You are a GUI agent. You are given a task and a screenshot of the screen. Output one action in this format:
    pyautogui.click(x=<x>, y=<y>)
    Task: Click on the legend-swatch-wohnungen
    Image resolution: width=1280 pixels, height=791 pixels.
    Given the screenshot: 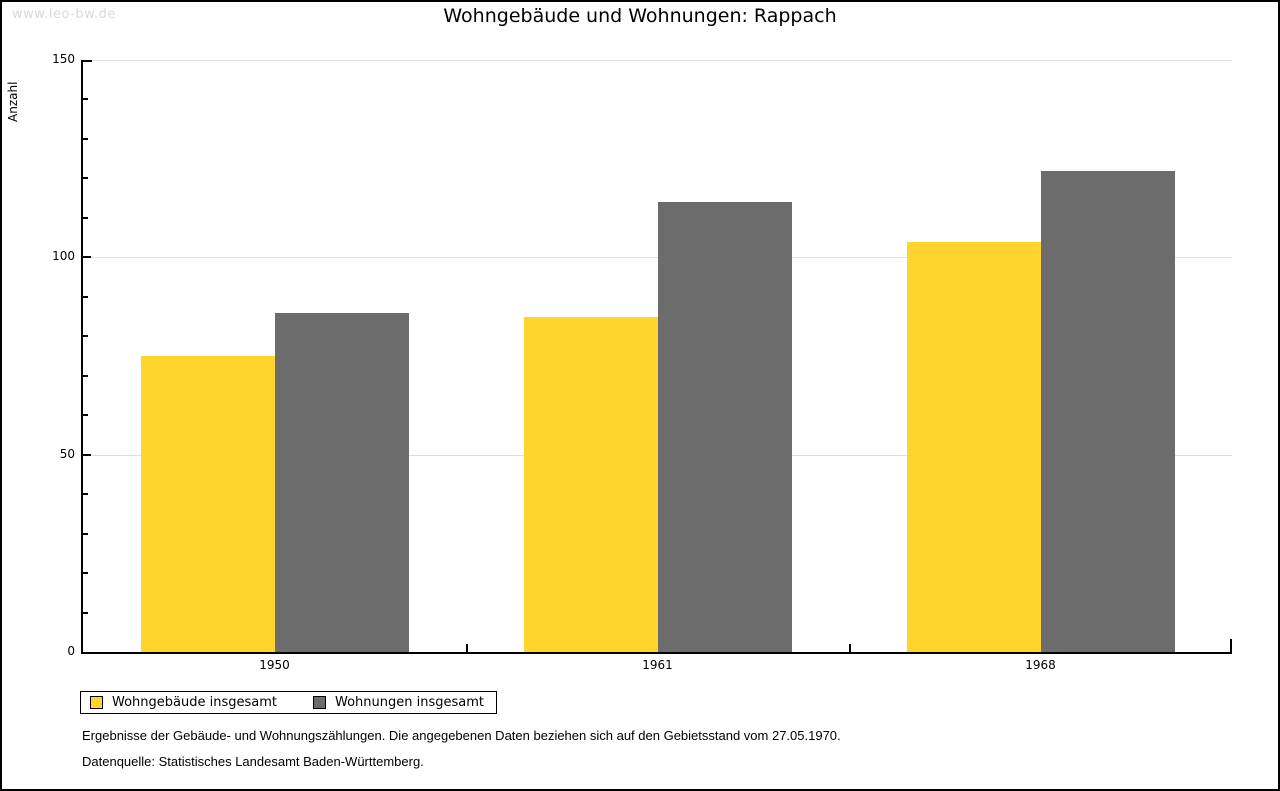 What is the action you would take?
    pyautogui.click(x=319, y=702)
    